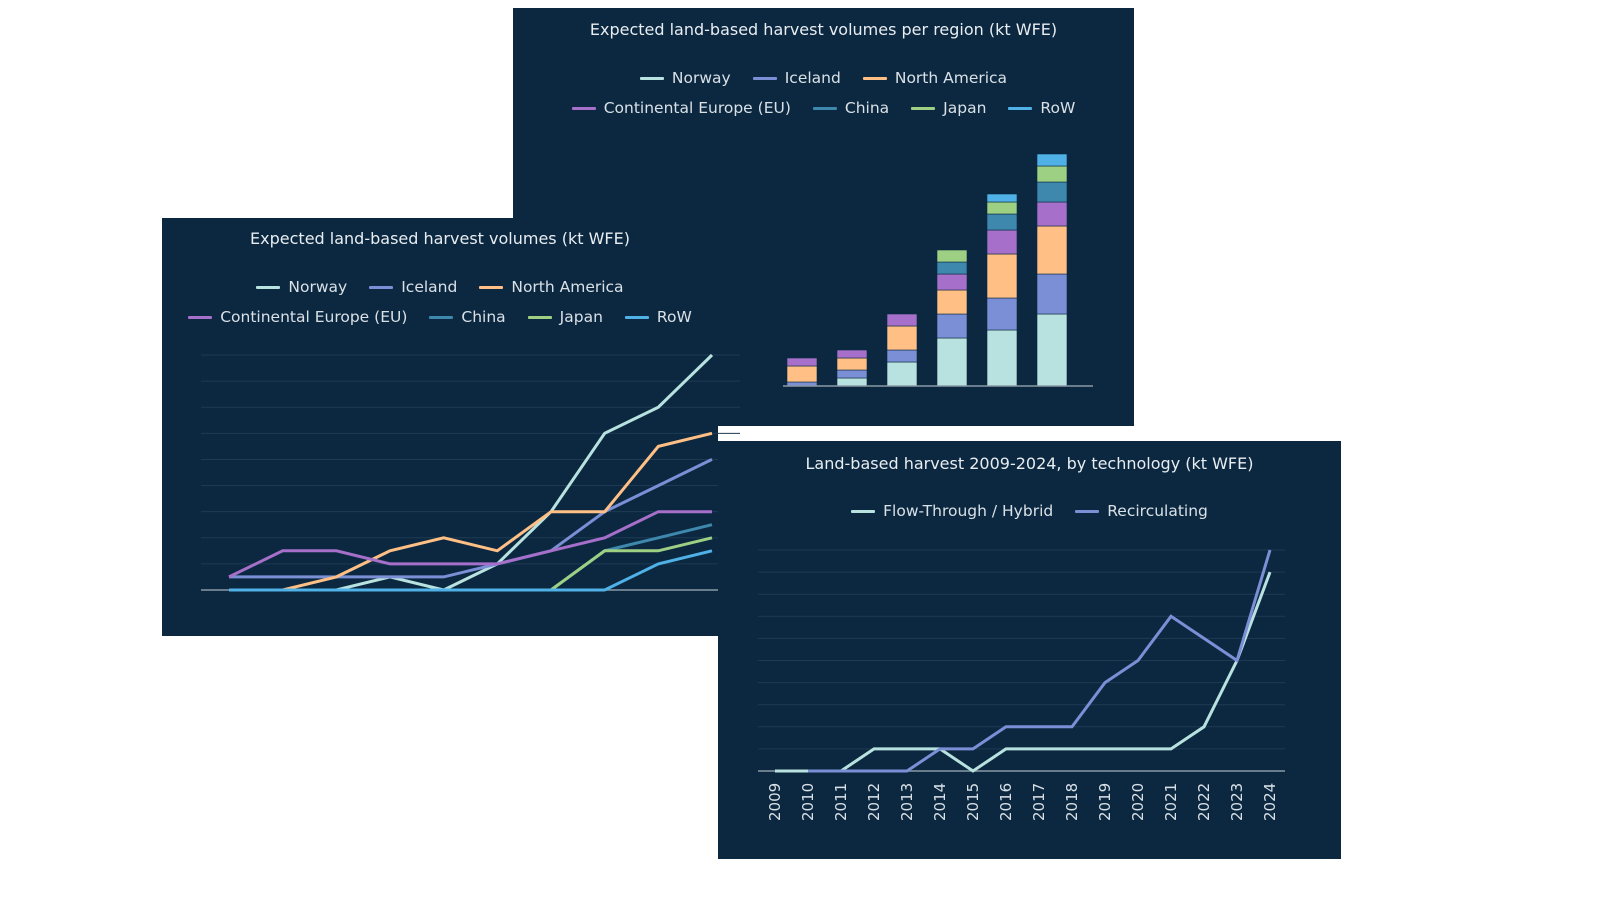  I want to click on x-tick-label: 2015, so click(973, 802).